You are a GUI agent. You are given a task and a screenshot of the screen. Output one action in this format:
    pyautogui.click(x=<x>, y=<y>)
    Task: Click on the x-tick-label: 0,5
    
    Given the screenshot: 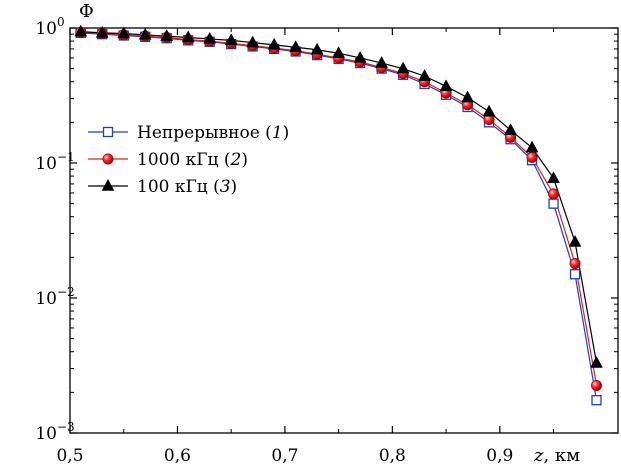 What is the action you would take?
    pyautogui.click(x=69, y=456)
    